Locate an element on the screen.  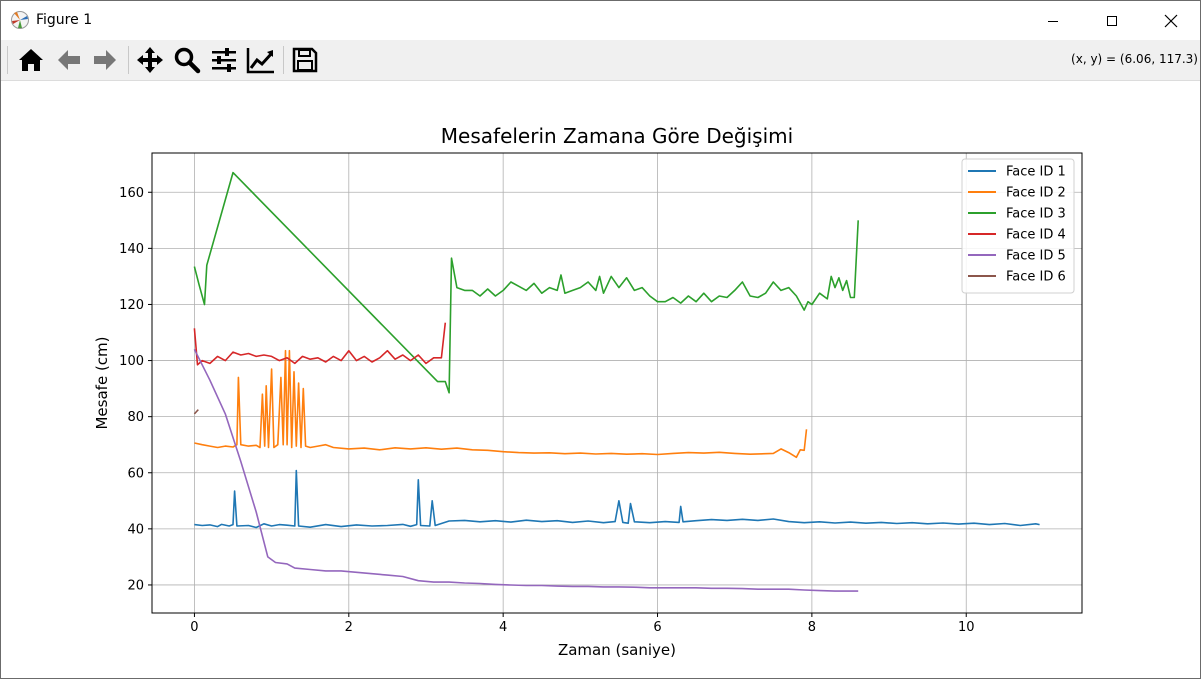
back-button is located at coordinates (69, 60).